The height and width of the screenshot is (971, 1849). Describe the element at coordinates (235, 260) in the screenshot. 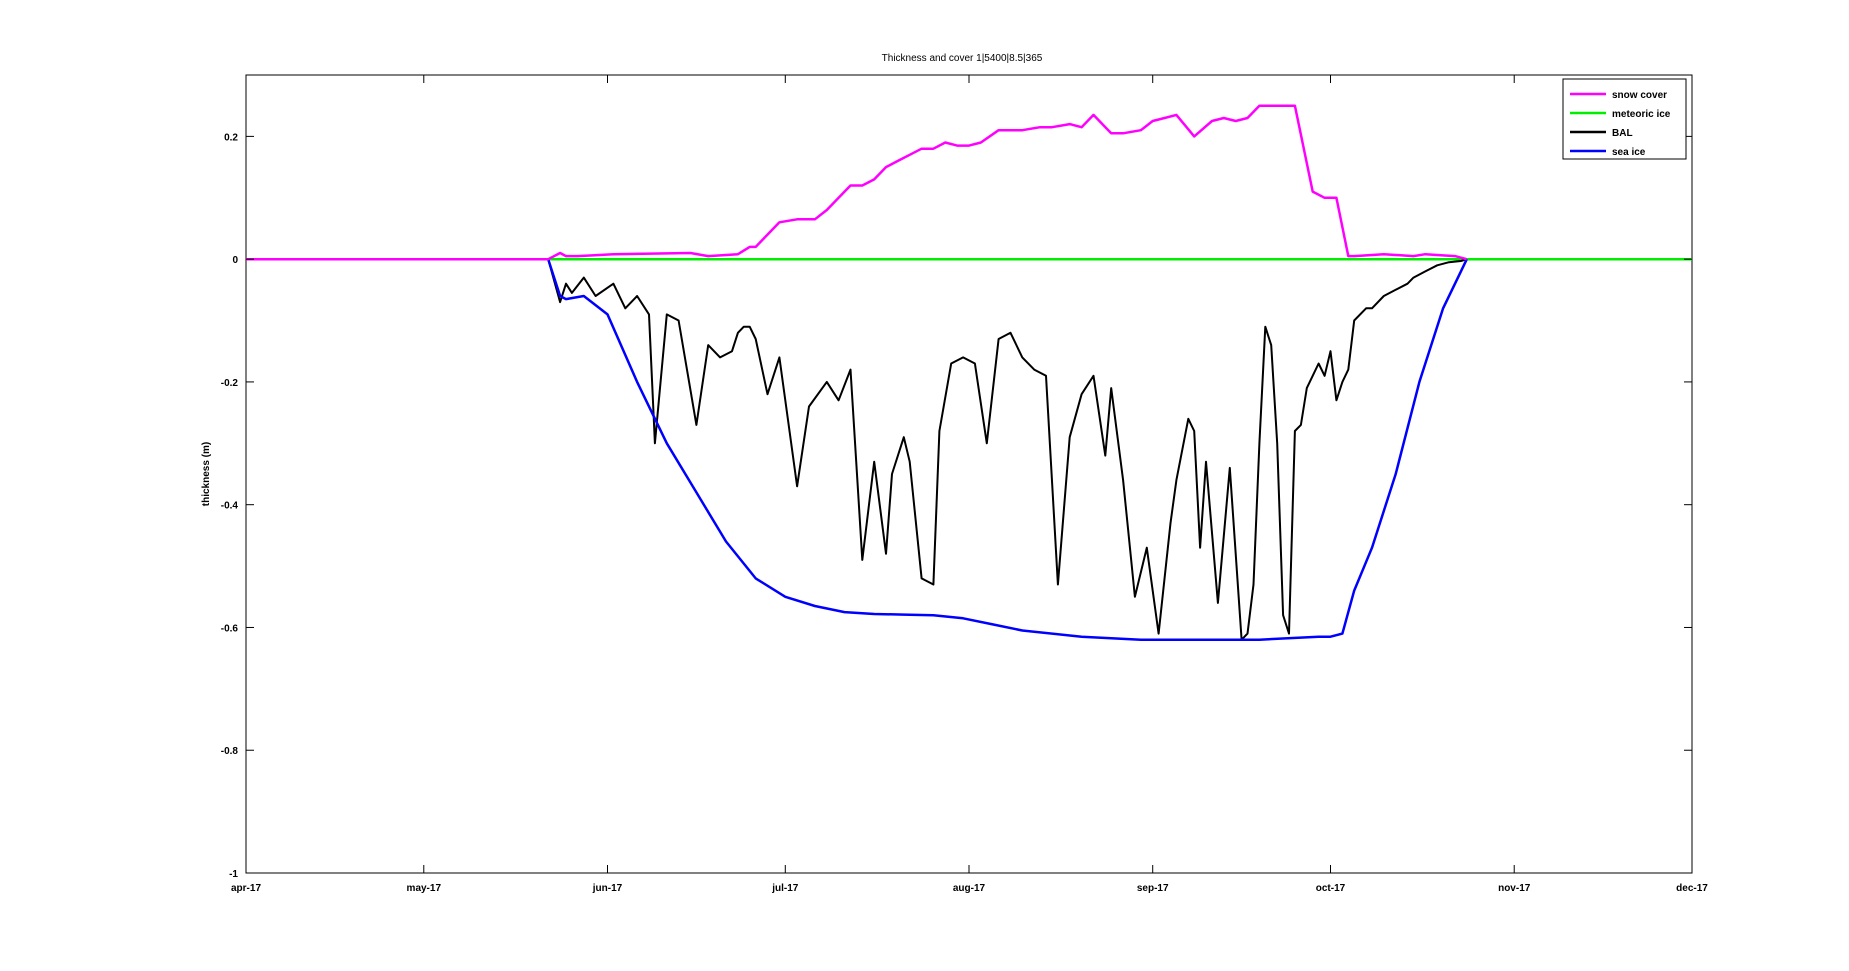

I see `y-tick-label: 0` at that location.